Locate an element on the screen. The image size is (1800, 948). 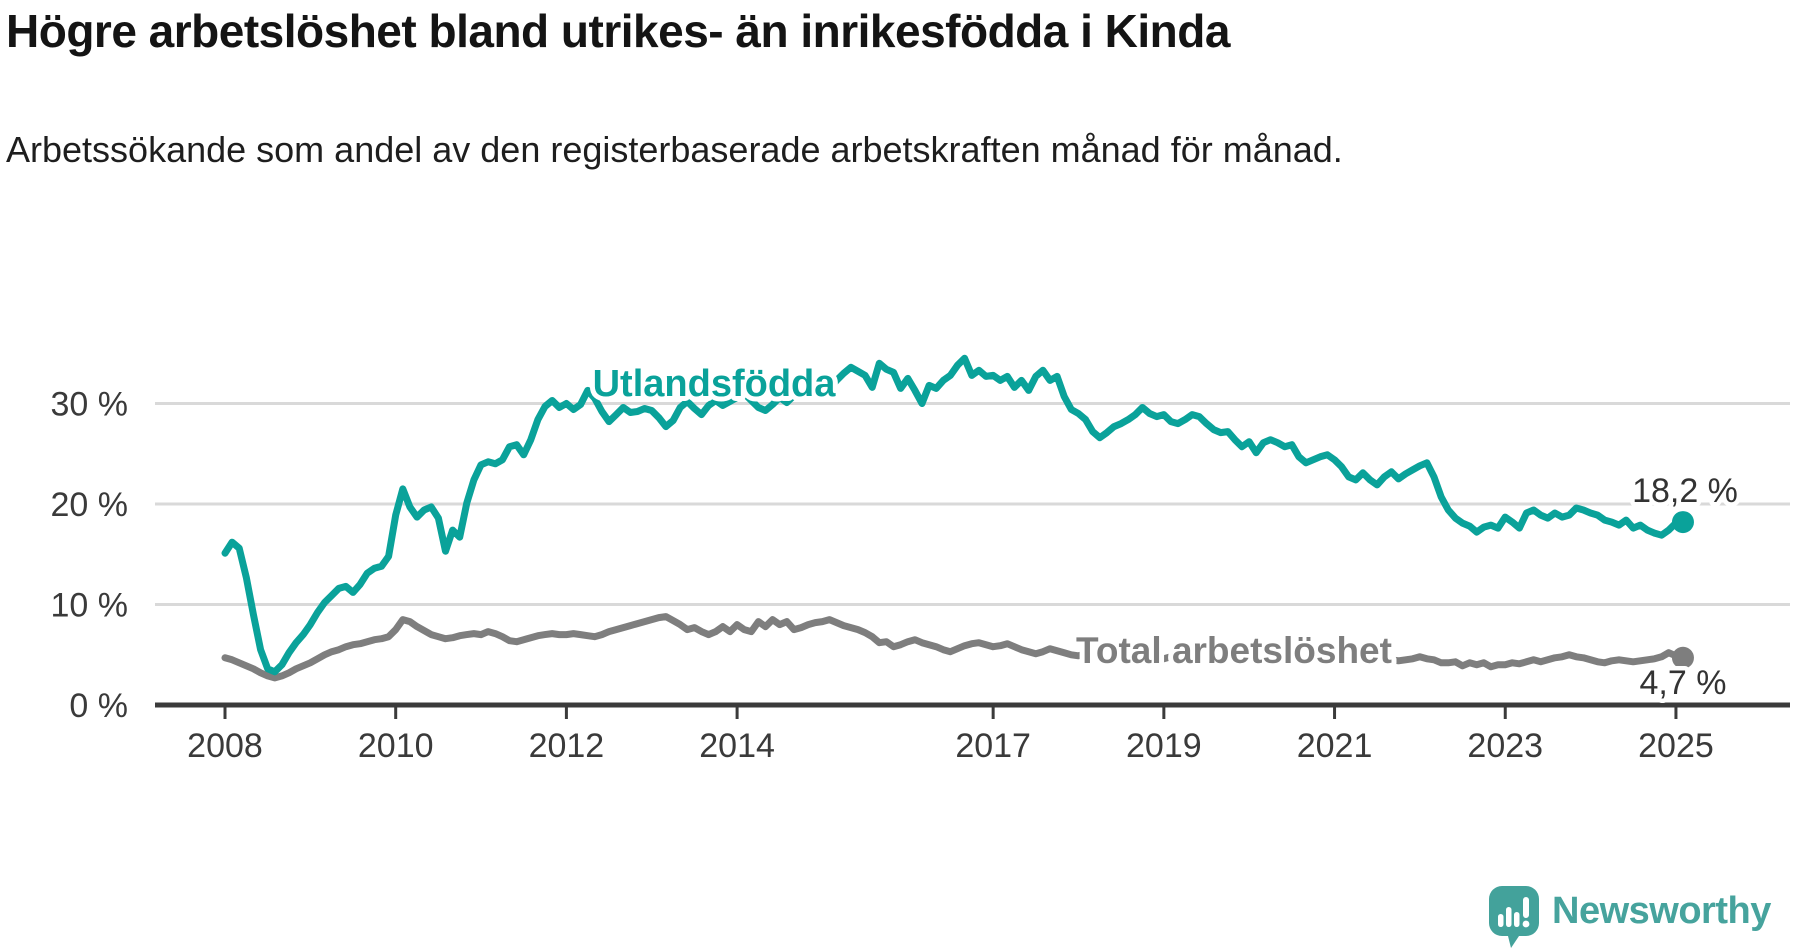
x-axis-label-2012: 2012 is located at coordinates (567, 746).